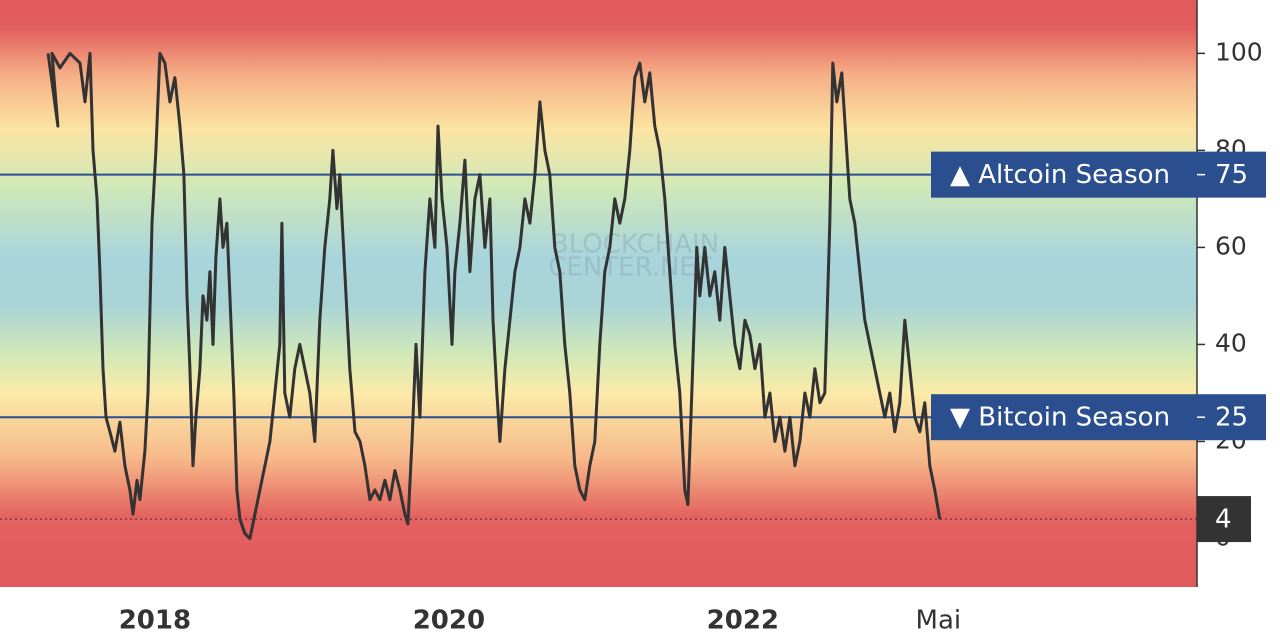  Describe the element at coordinates (1239, 51) in the screenshot. I see `y-tick-label: 100` at that location.